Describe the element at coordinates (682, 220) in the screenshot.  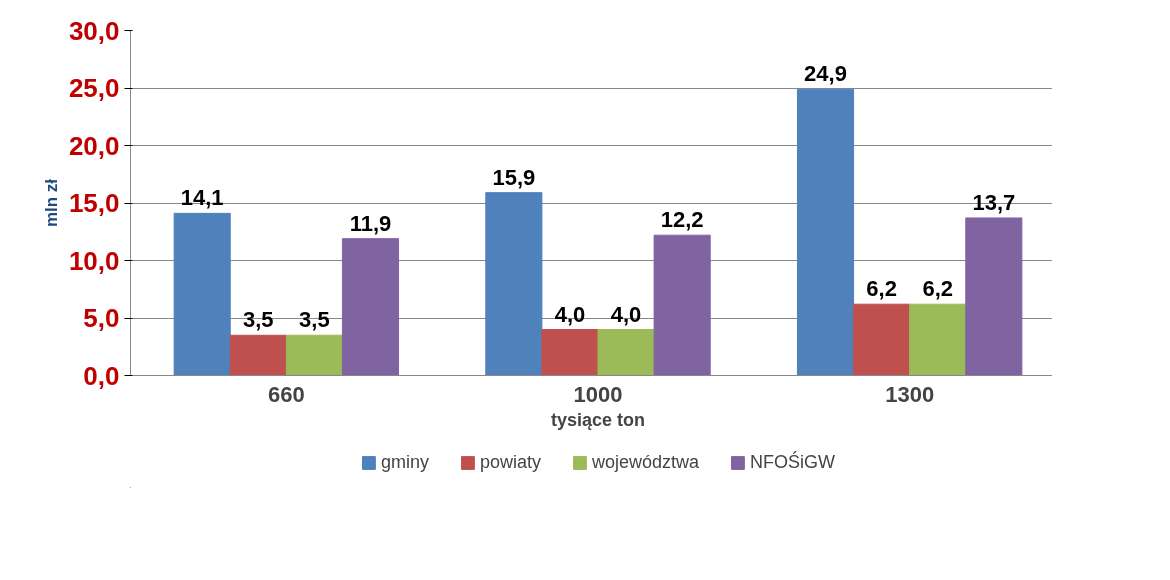
I see `data-label: 12,2` at that location.